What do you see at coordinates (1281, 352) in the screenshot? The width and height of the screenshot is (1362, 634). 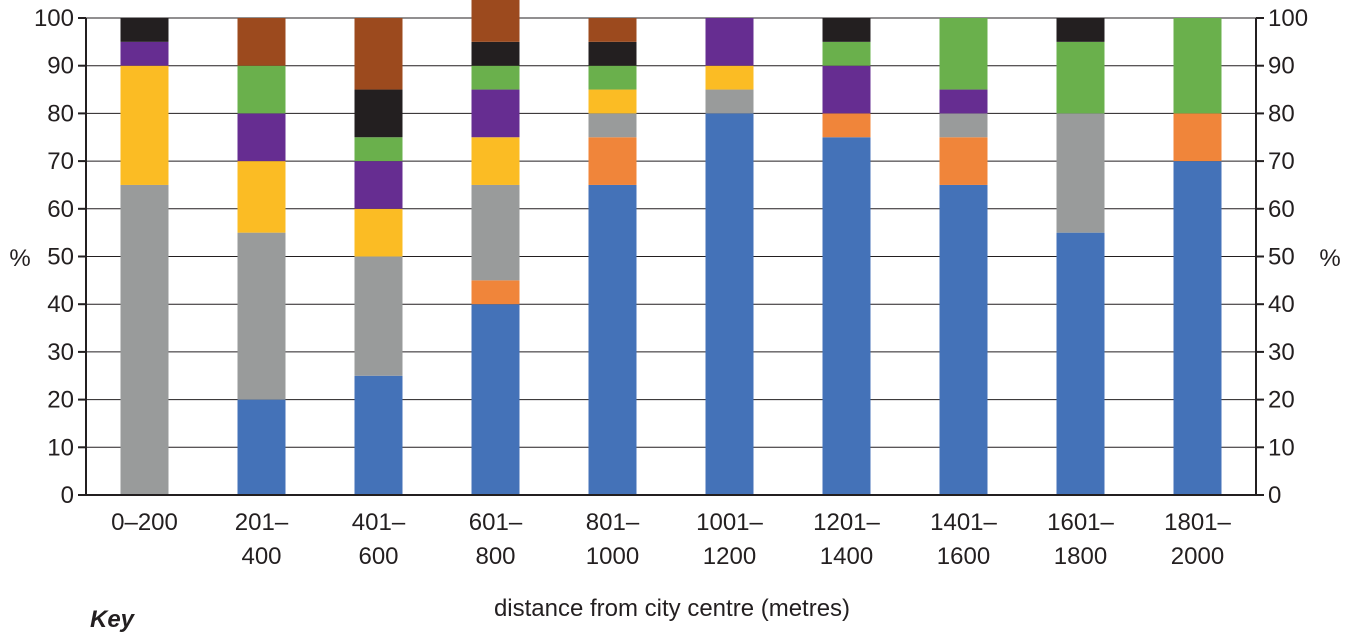 I see `y-tick-label-right: 30` at bounding box center [1281, 352].